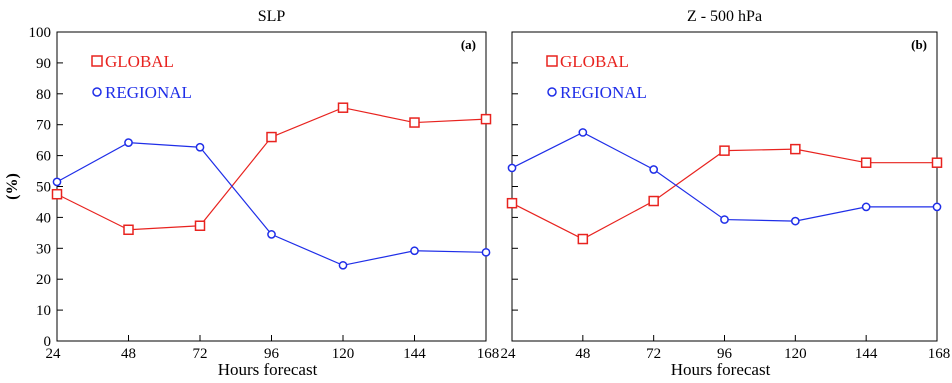 Image resolution: width=952 pixels, height=383 pixels. I want to click on panel-label: (a), so click(468, 44).